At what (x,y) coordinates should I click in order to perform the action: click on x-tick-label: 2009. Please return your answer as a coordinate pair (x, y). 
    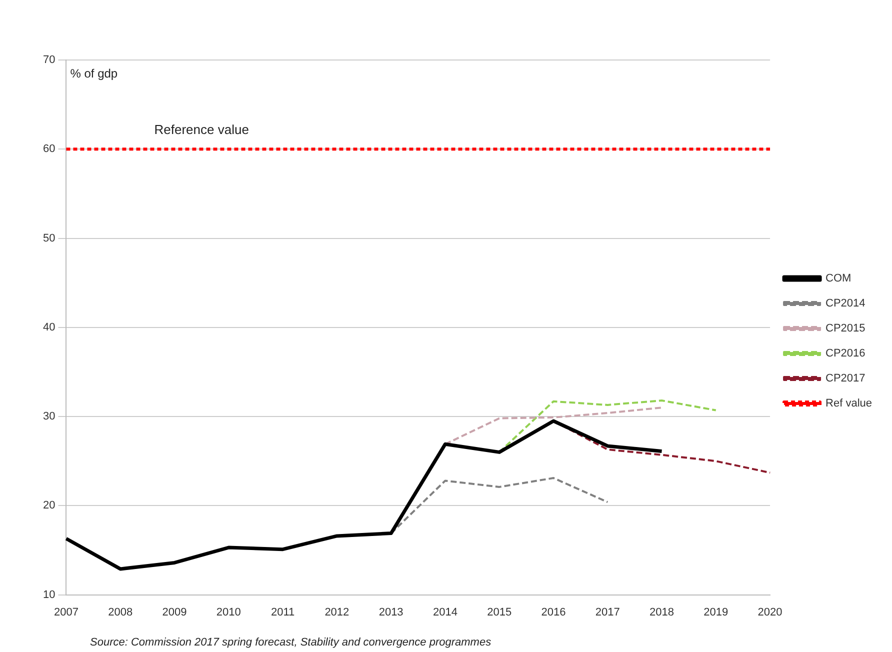
    Looking at the image, I should click on (174, 612).